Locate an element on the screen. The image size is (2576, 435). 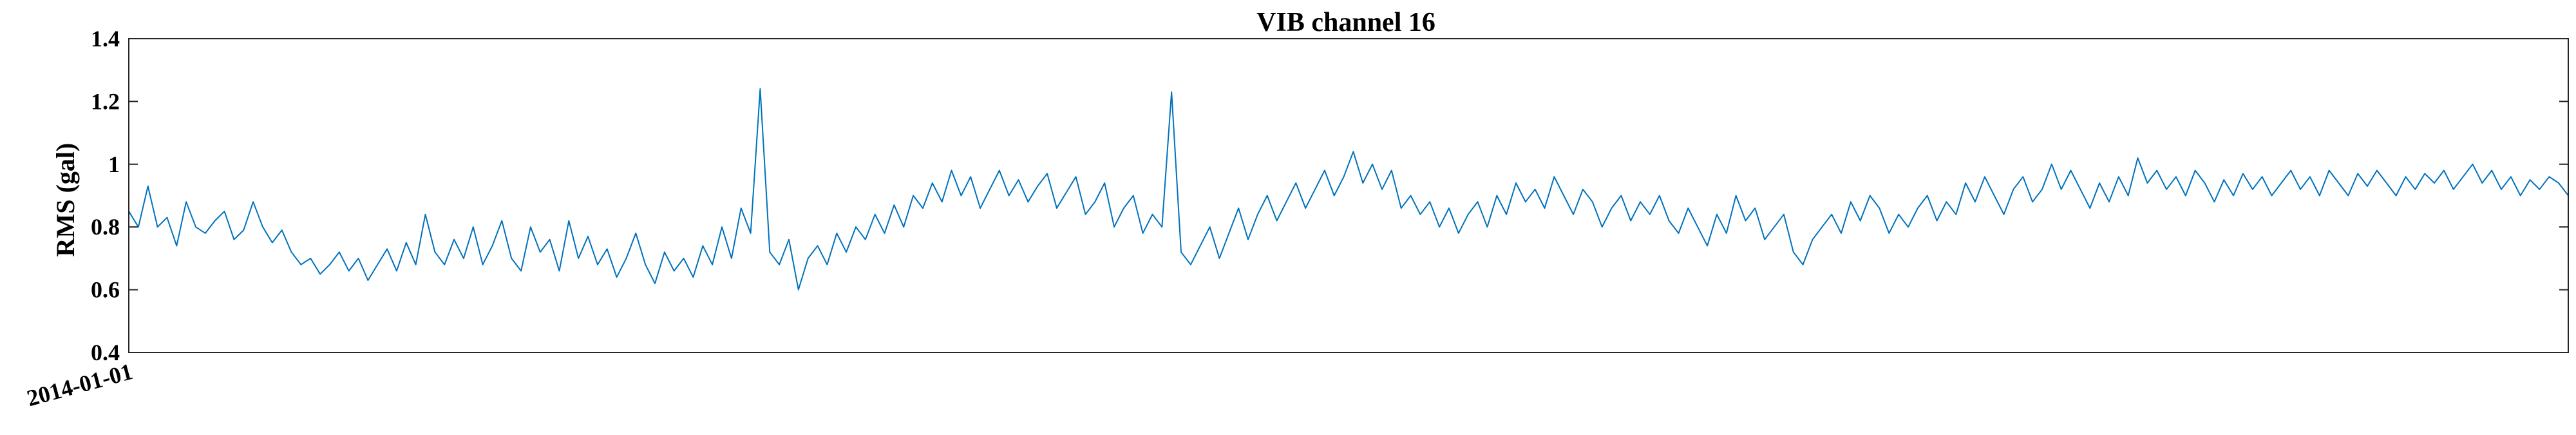
x-axis: 2014-01-01 is located at coordinates (79, 385).